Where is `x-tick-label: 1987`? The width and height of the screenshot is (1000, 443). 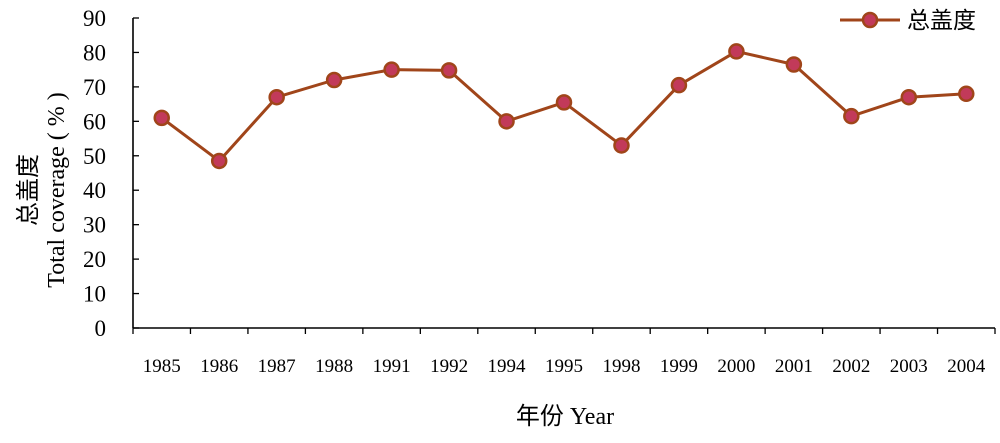 x-tick-label: 1987 is located at coordinates (277, 366).